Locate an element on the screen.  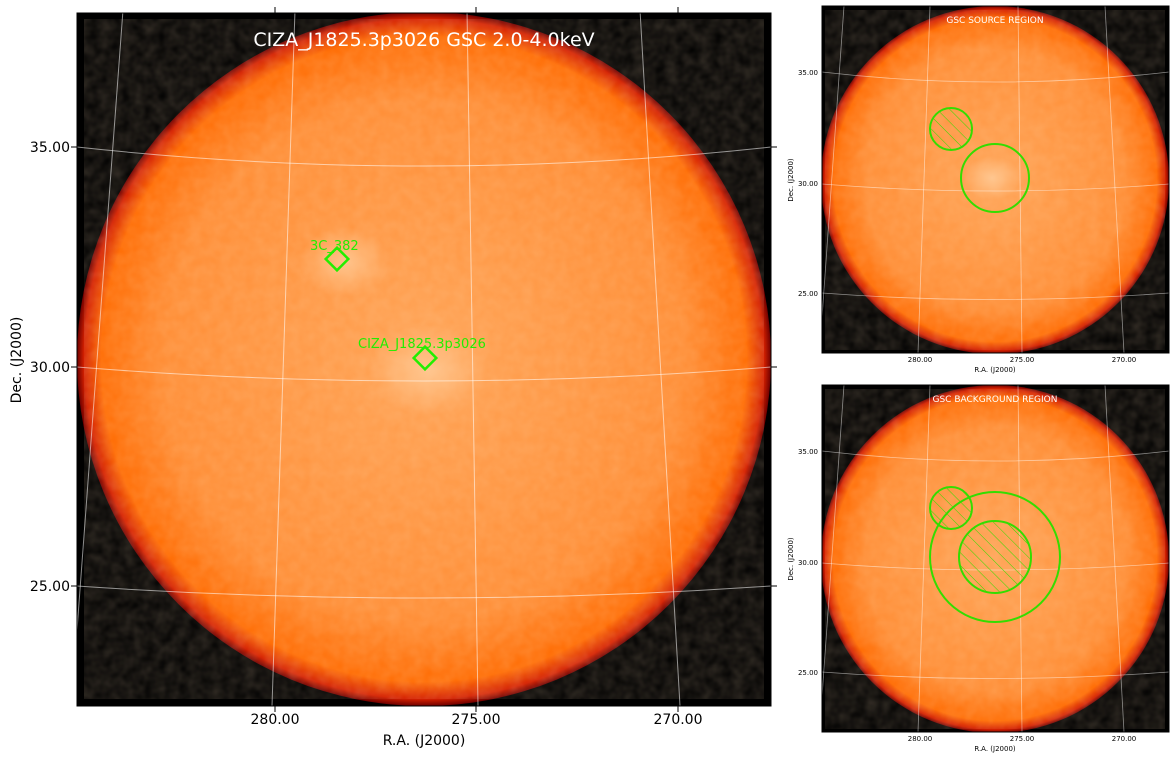
main-x-tick-label: 275.00 is located at coordinates (476, 720).